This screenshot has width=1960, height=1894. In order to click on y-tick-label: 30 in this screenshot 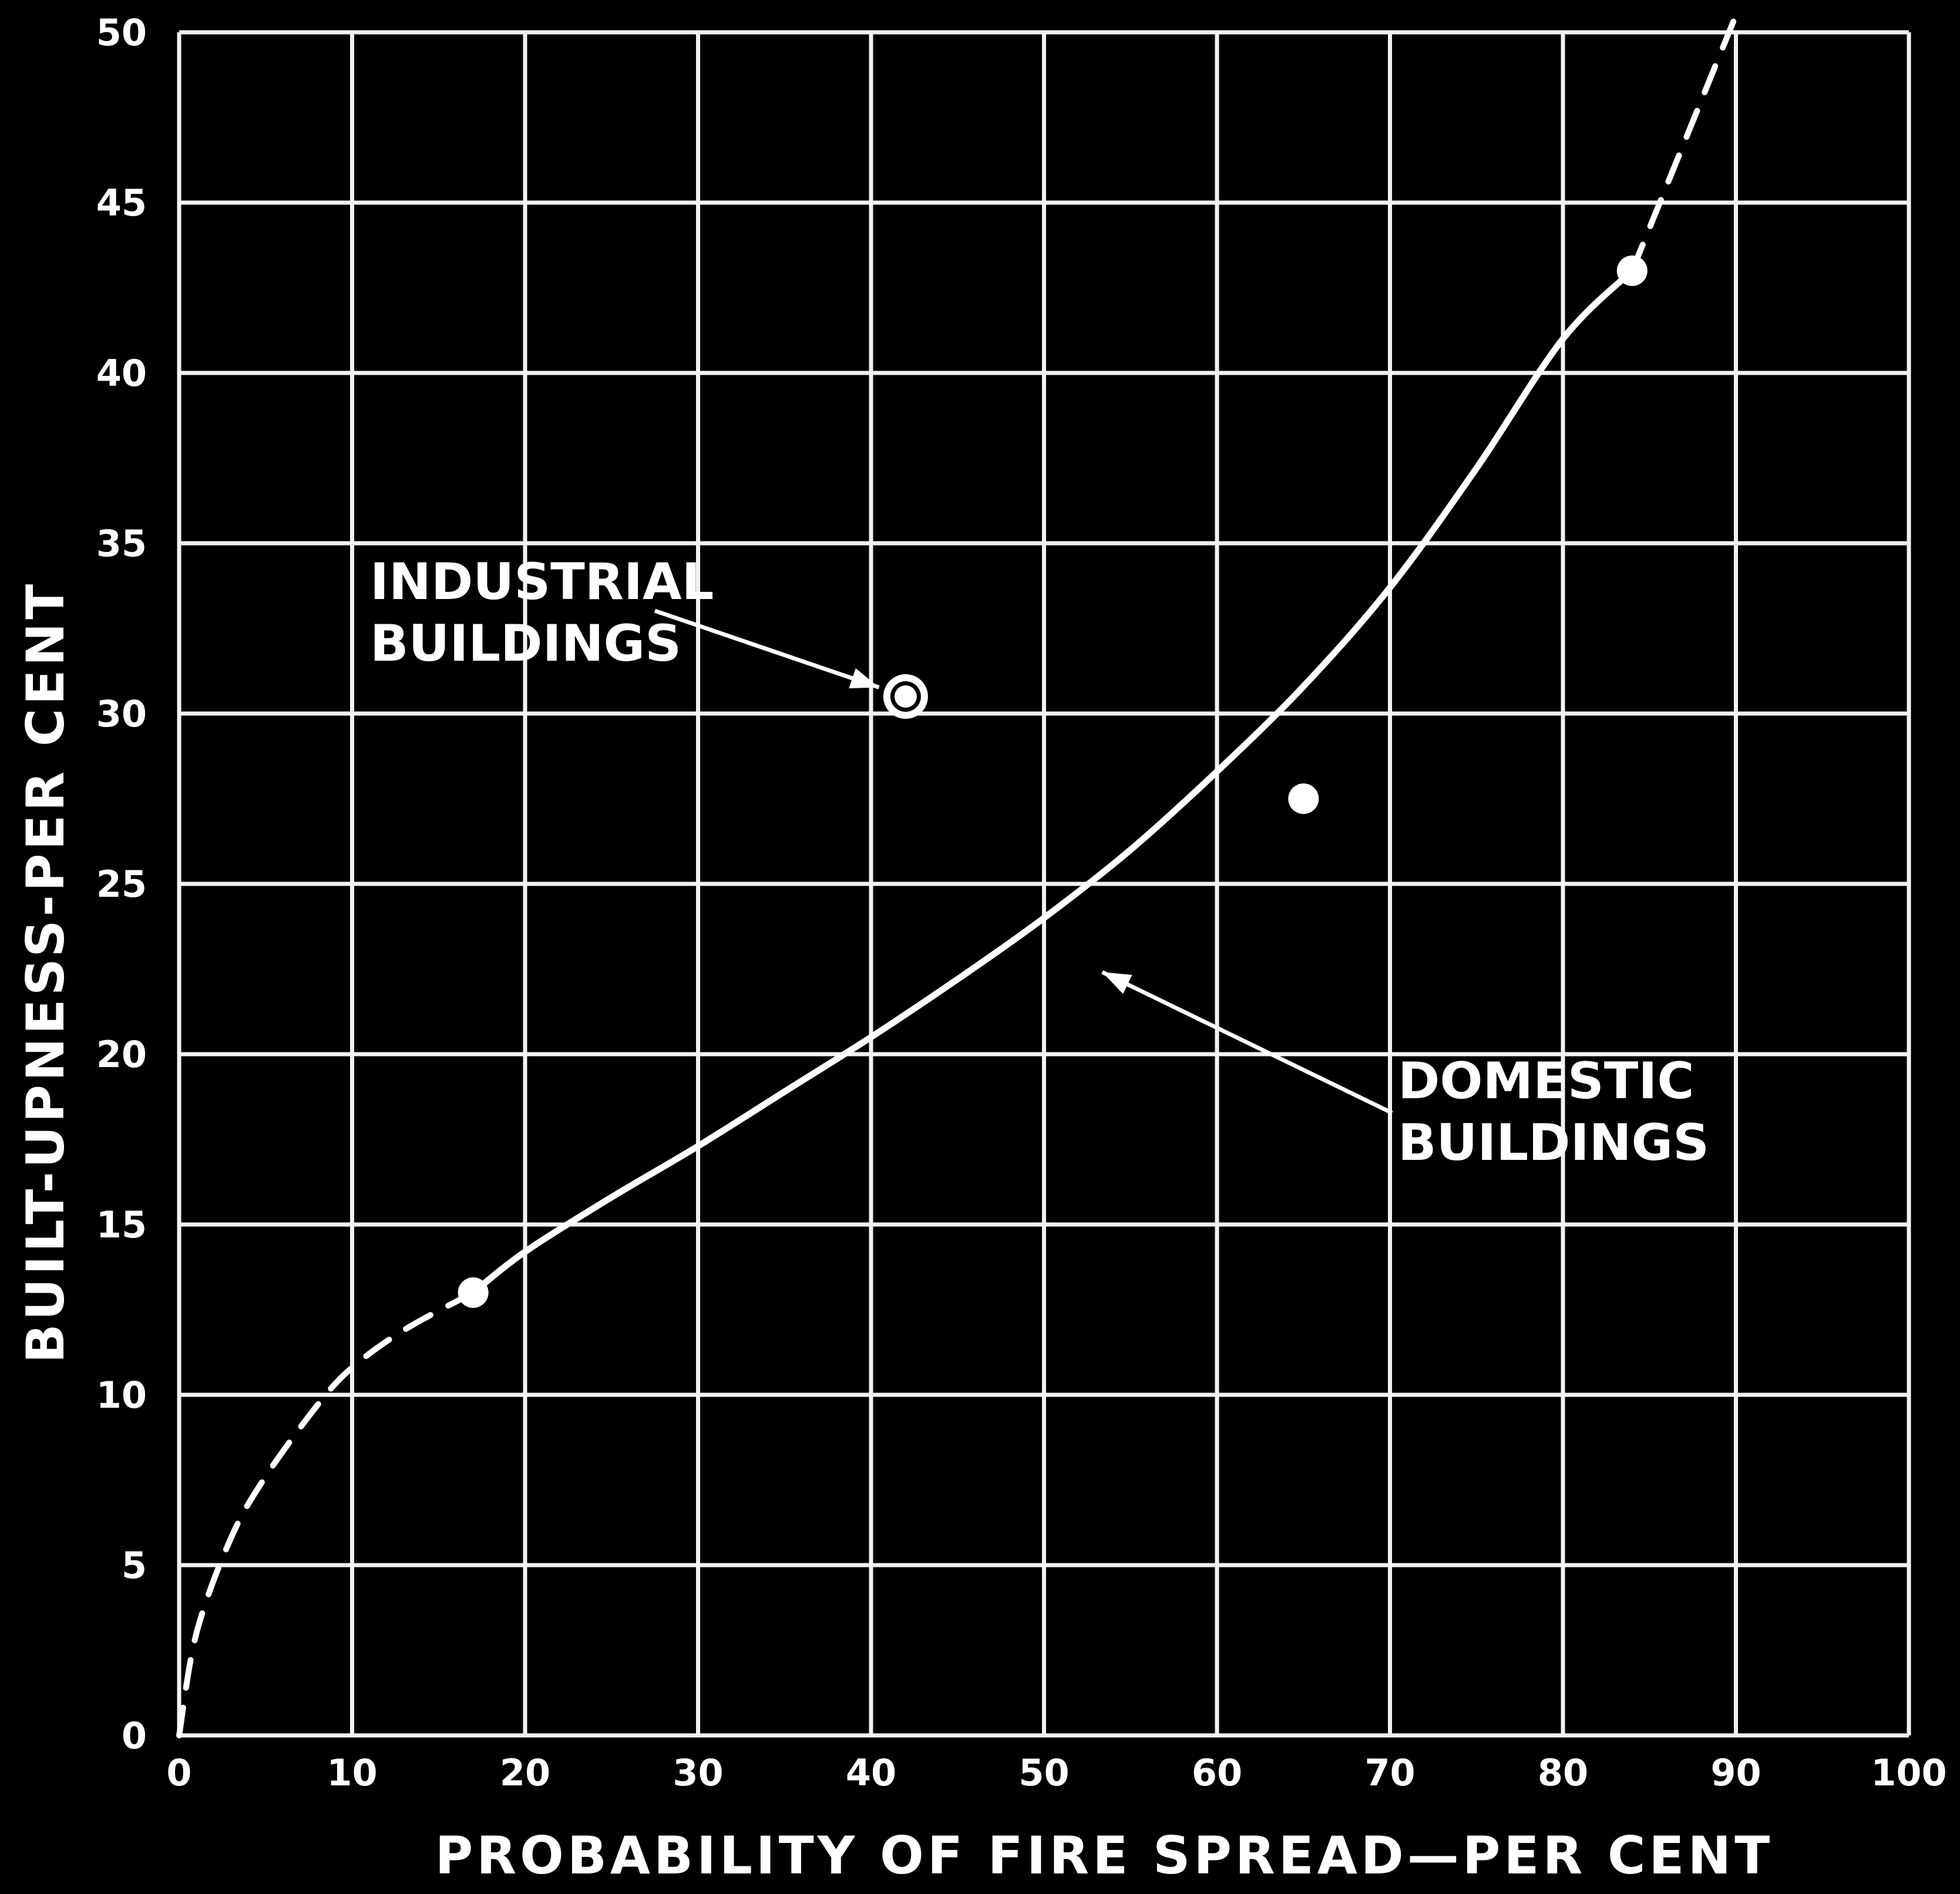, I will do `click(122, 713)`.